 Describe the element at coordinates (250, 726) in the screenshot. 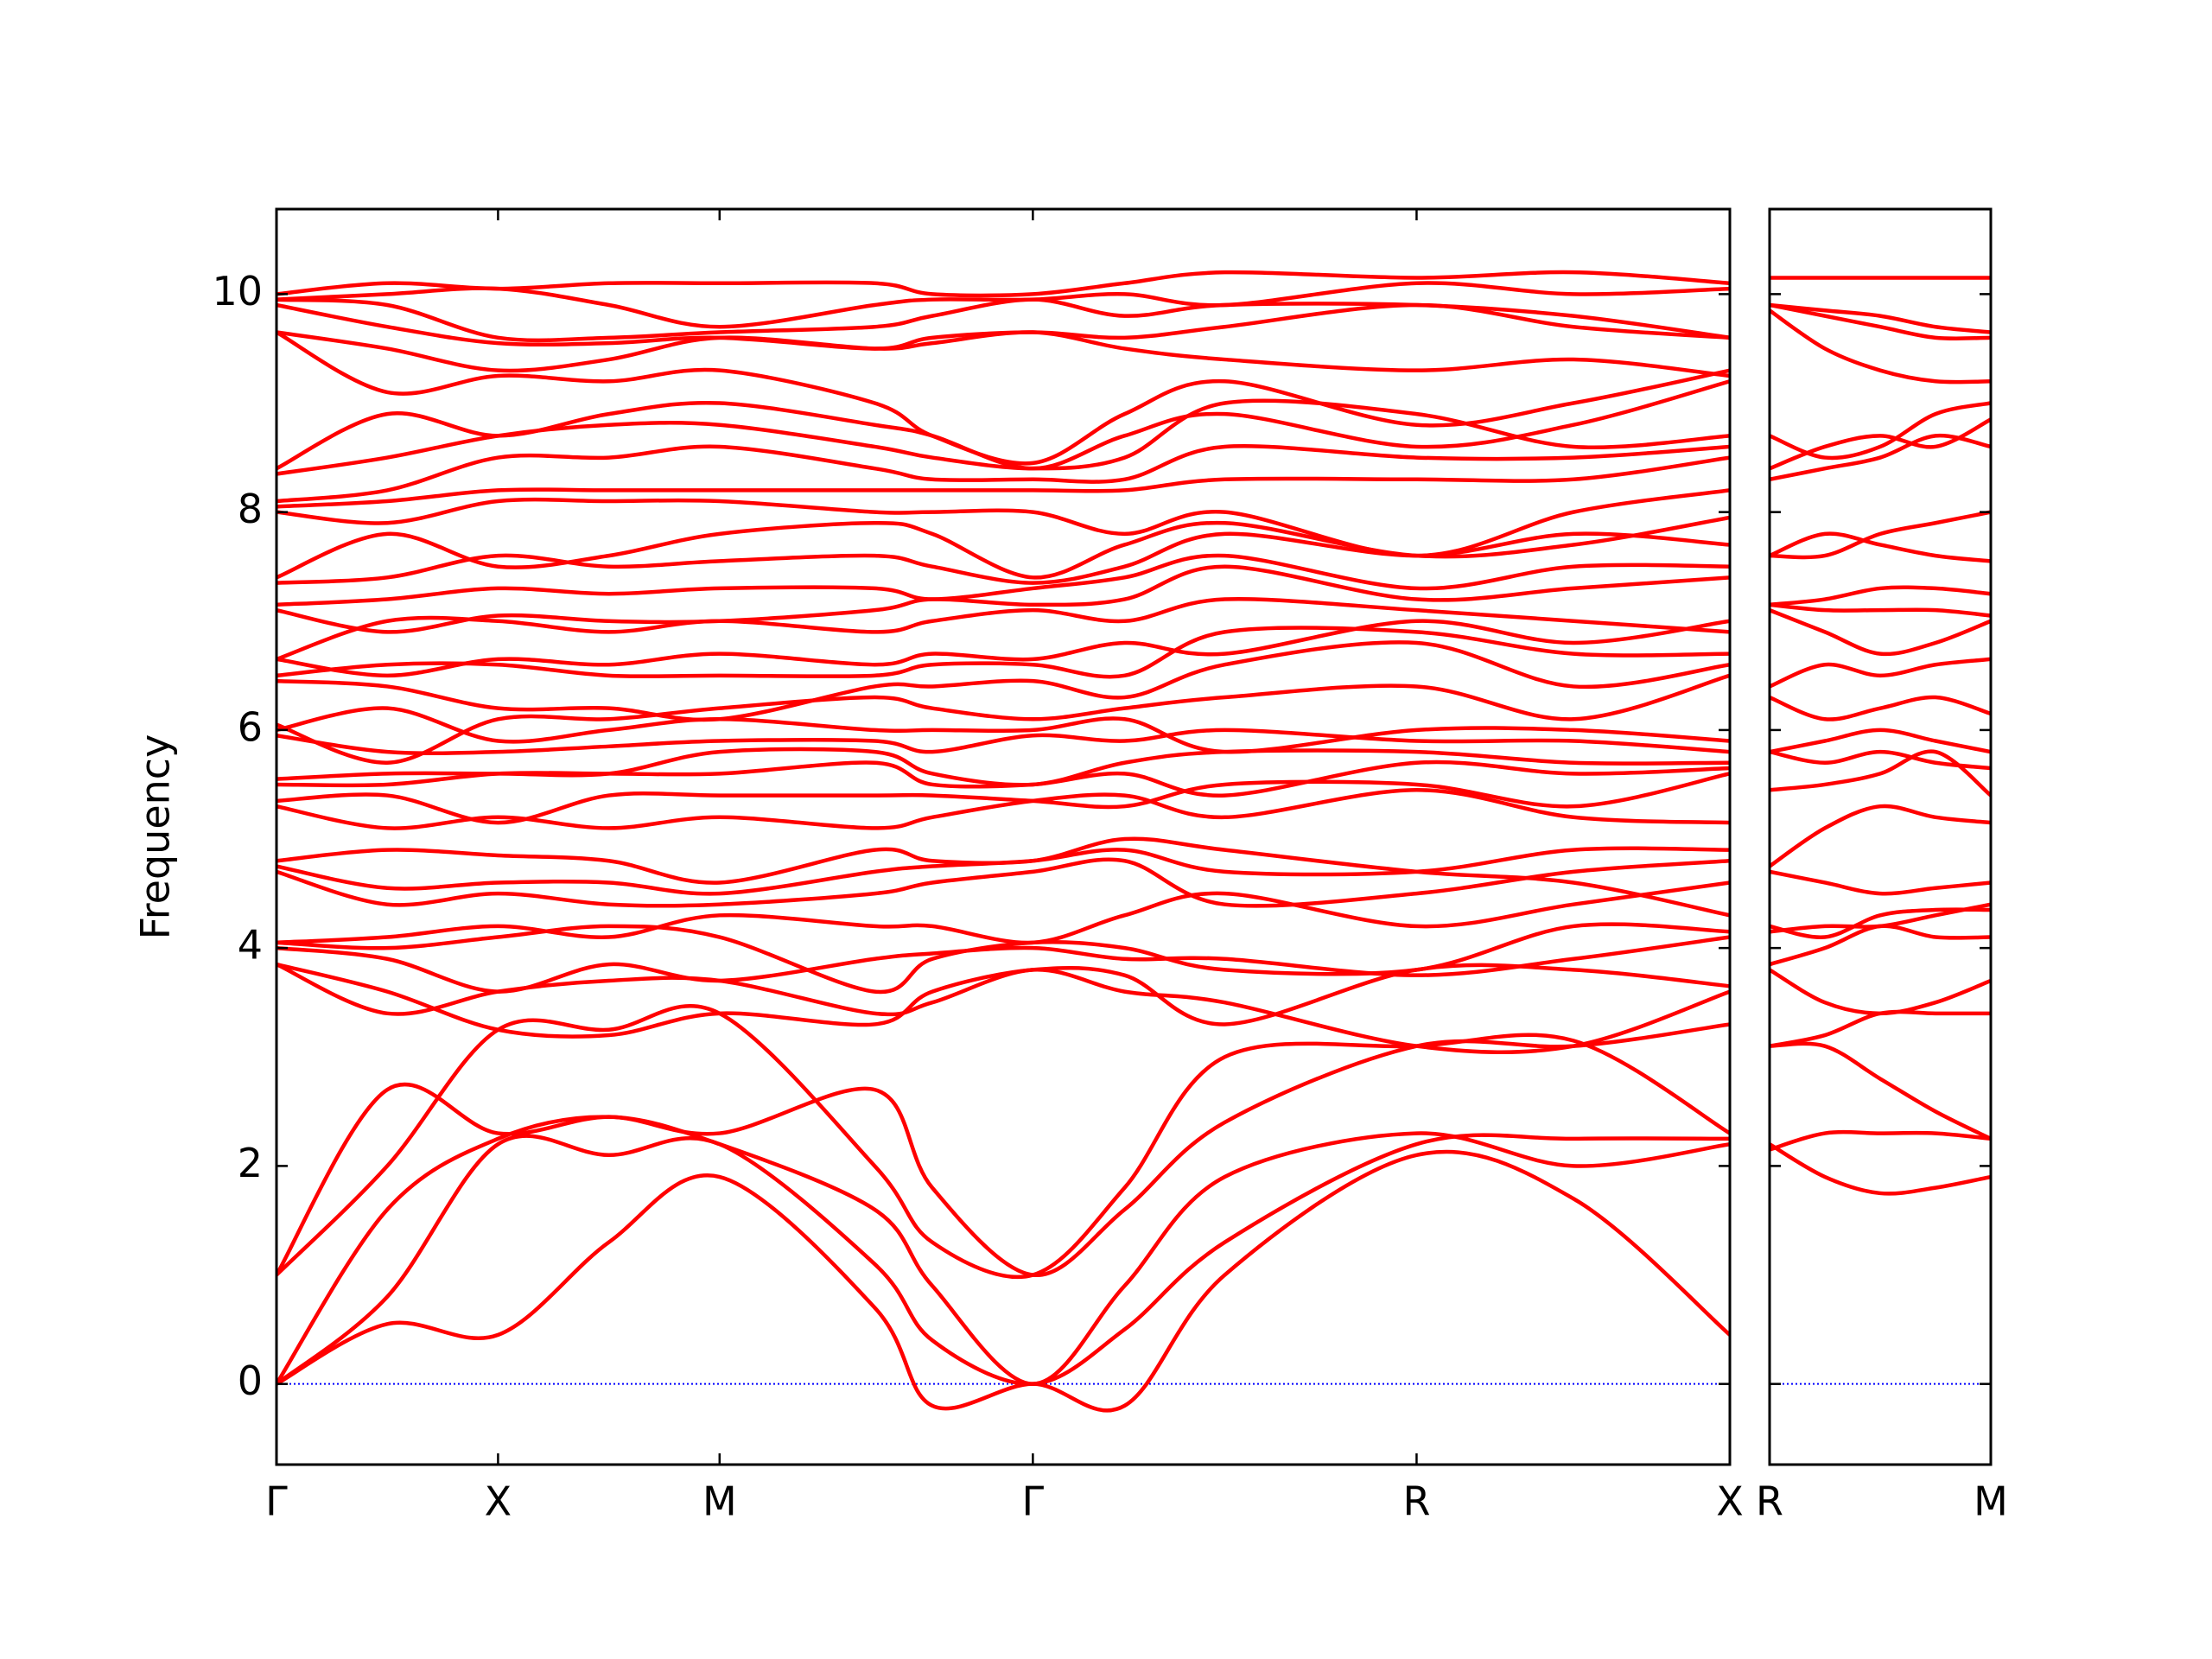

I see `y-tick-label: 6` at that location.